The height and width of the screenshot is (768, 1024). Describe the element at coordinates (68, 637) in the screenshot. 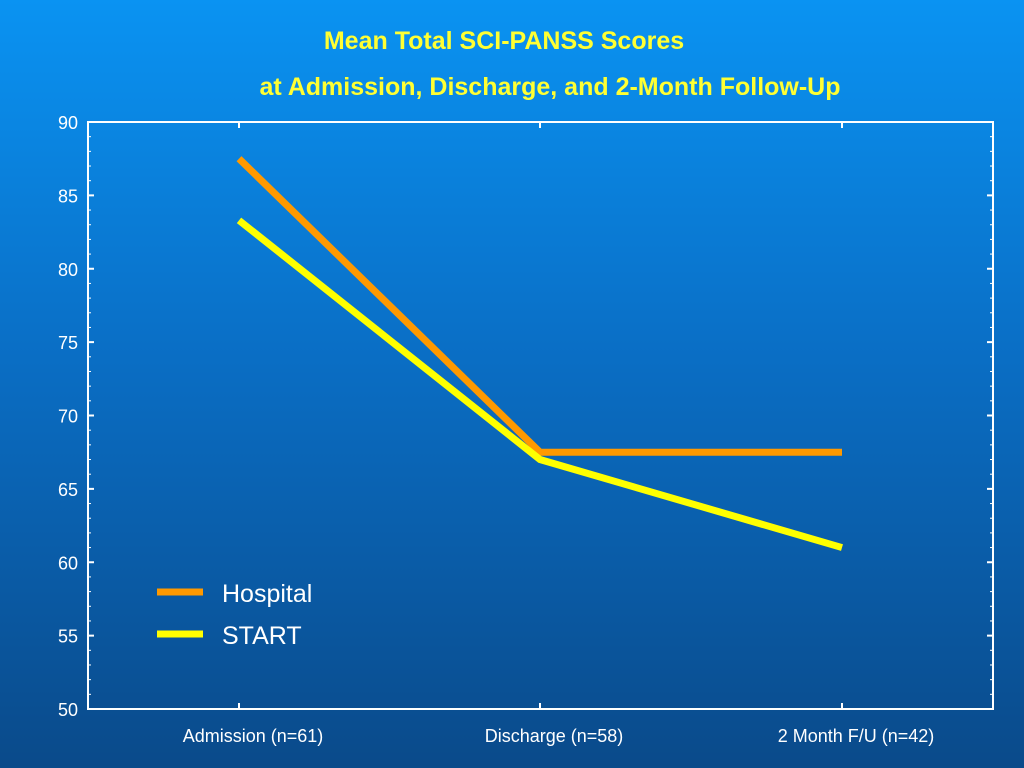

I see `y-tick-label: 55` at that location.